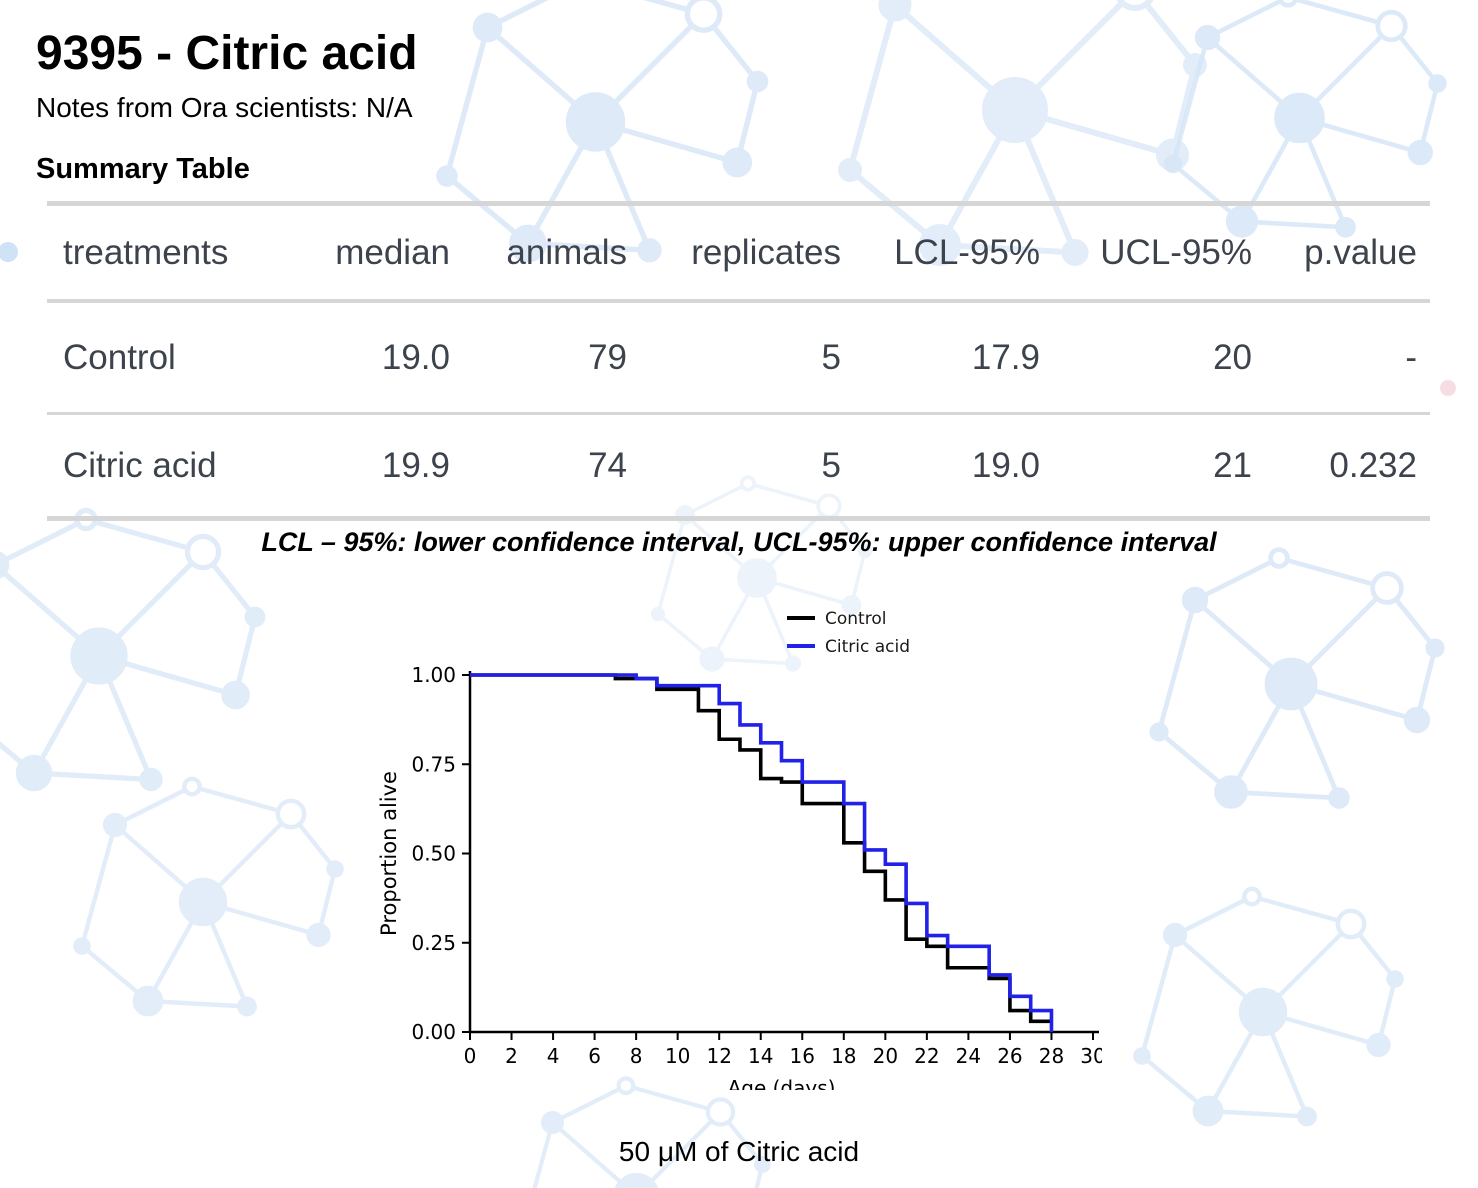  What do you see at coordinates (885, 1056) in the screenshot?
I see `x-tick-label: 20` at bounding box center [885, 1056].